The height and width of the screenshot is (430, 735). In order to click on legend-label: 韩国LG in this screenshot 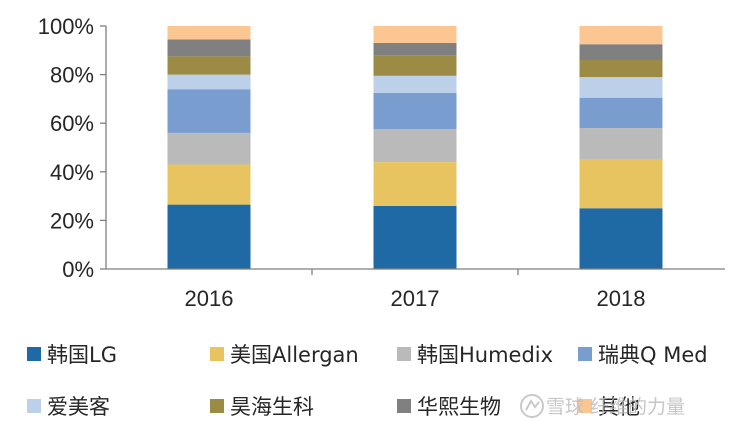, I will do `click(82, 355)`.